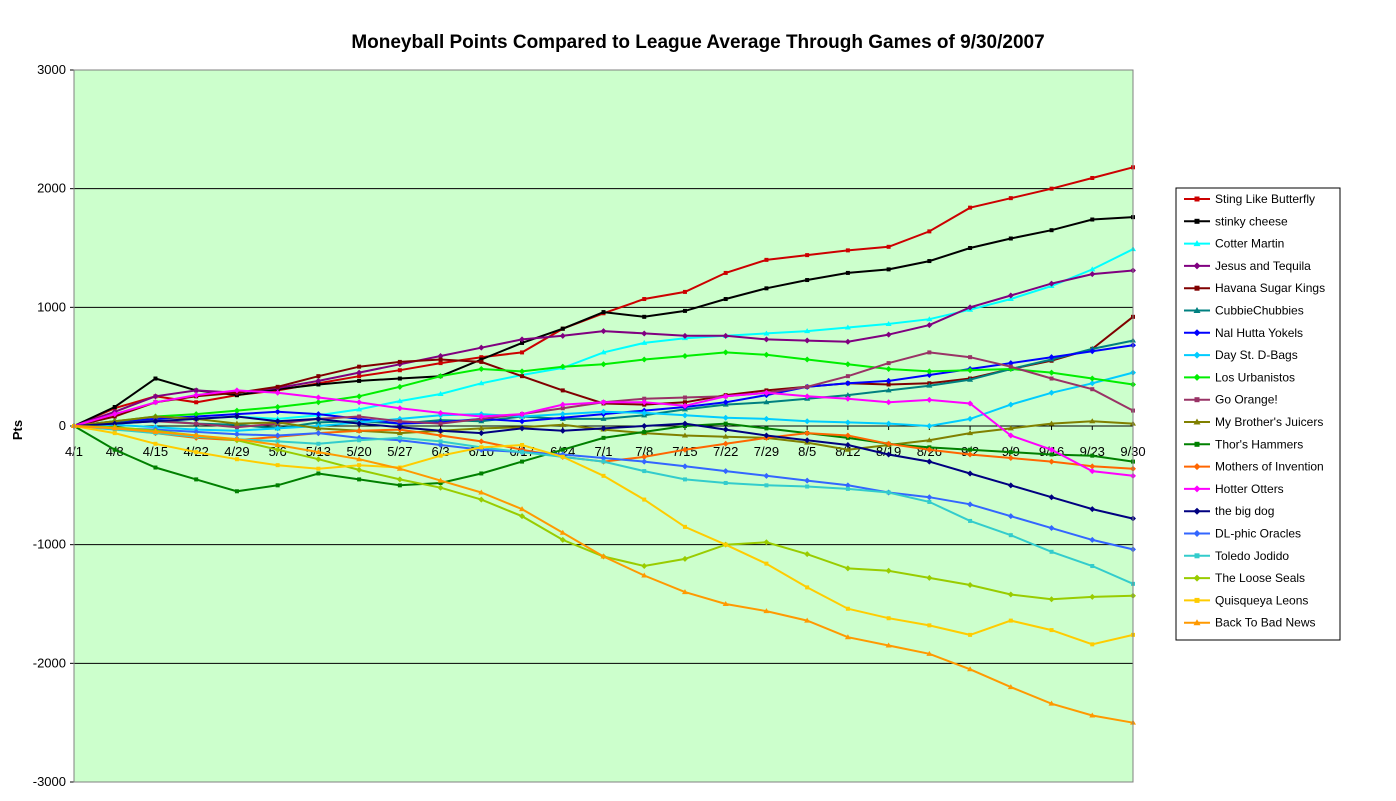 The width and height of the screenshot is (1396, 801). I want to click on legend-label: Quisqueya Leons, so click(1261, 600).